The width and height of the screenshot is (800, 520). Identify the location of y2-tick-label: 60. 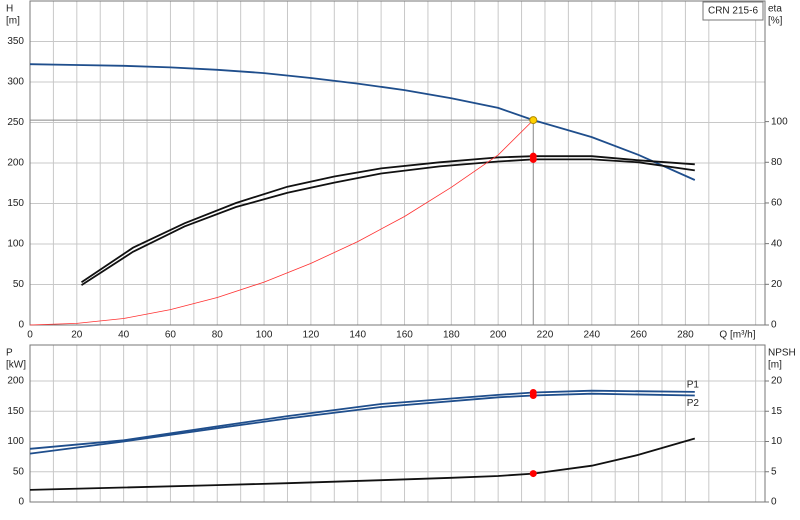
(777, 203).